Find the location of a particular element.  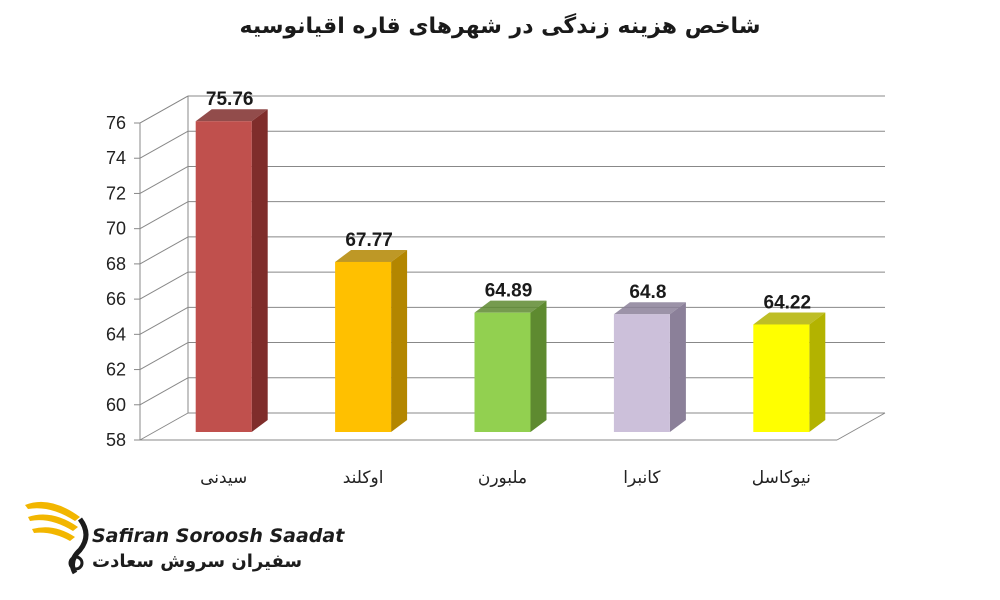

y-tick-label: 66 is located at coordinates (116, 299).